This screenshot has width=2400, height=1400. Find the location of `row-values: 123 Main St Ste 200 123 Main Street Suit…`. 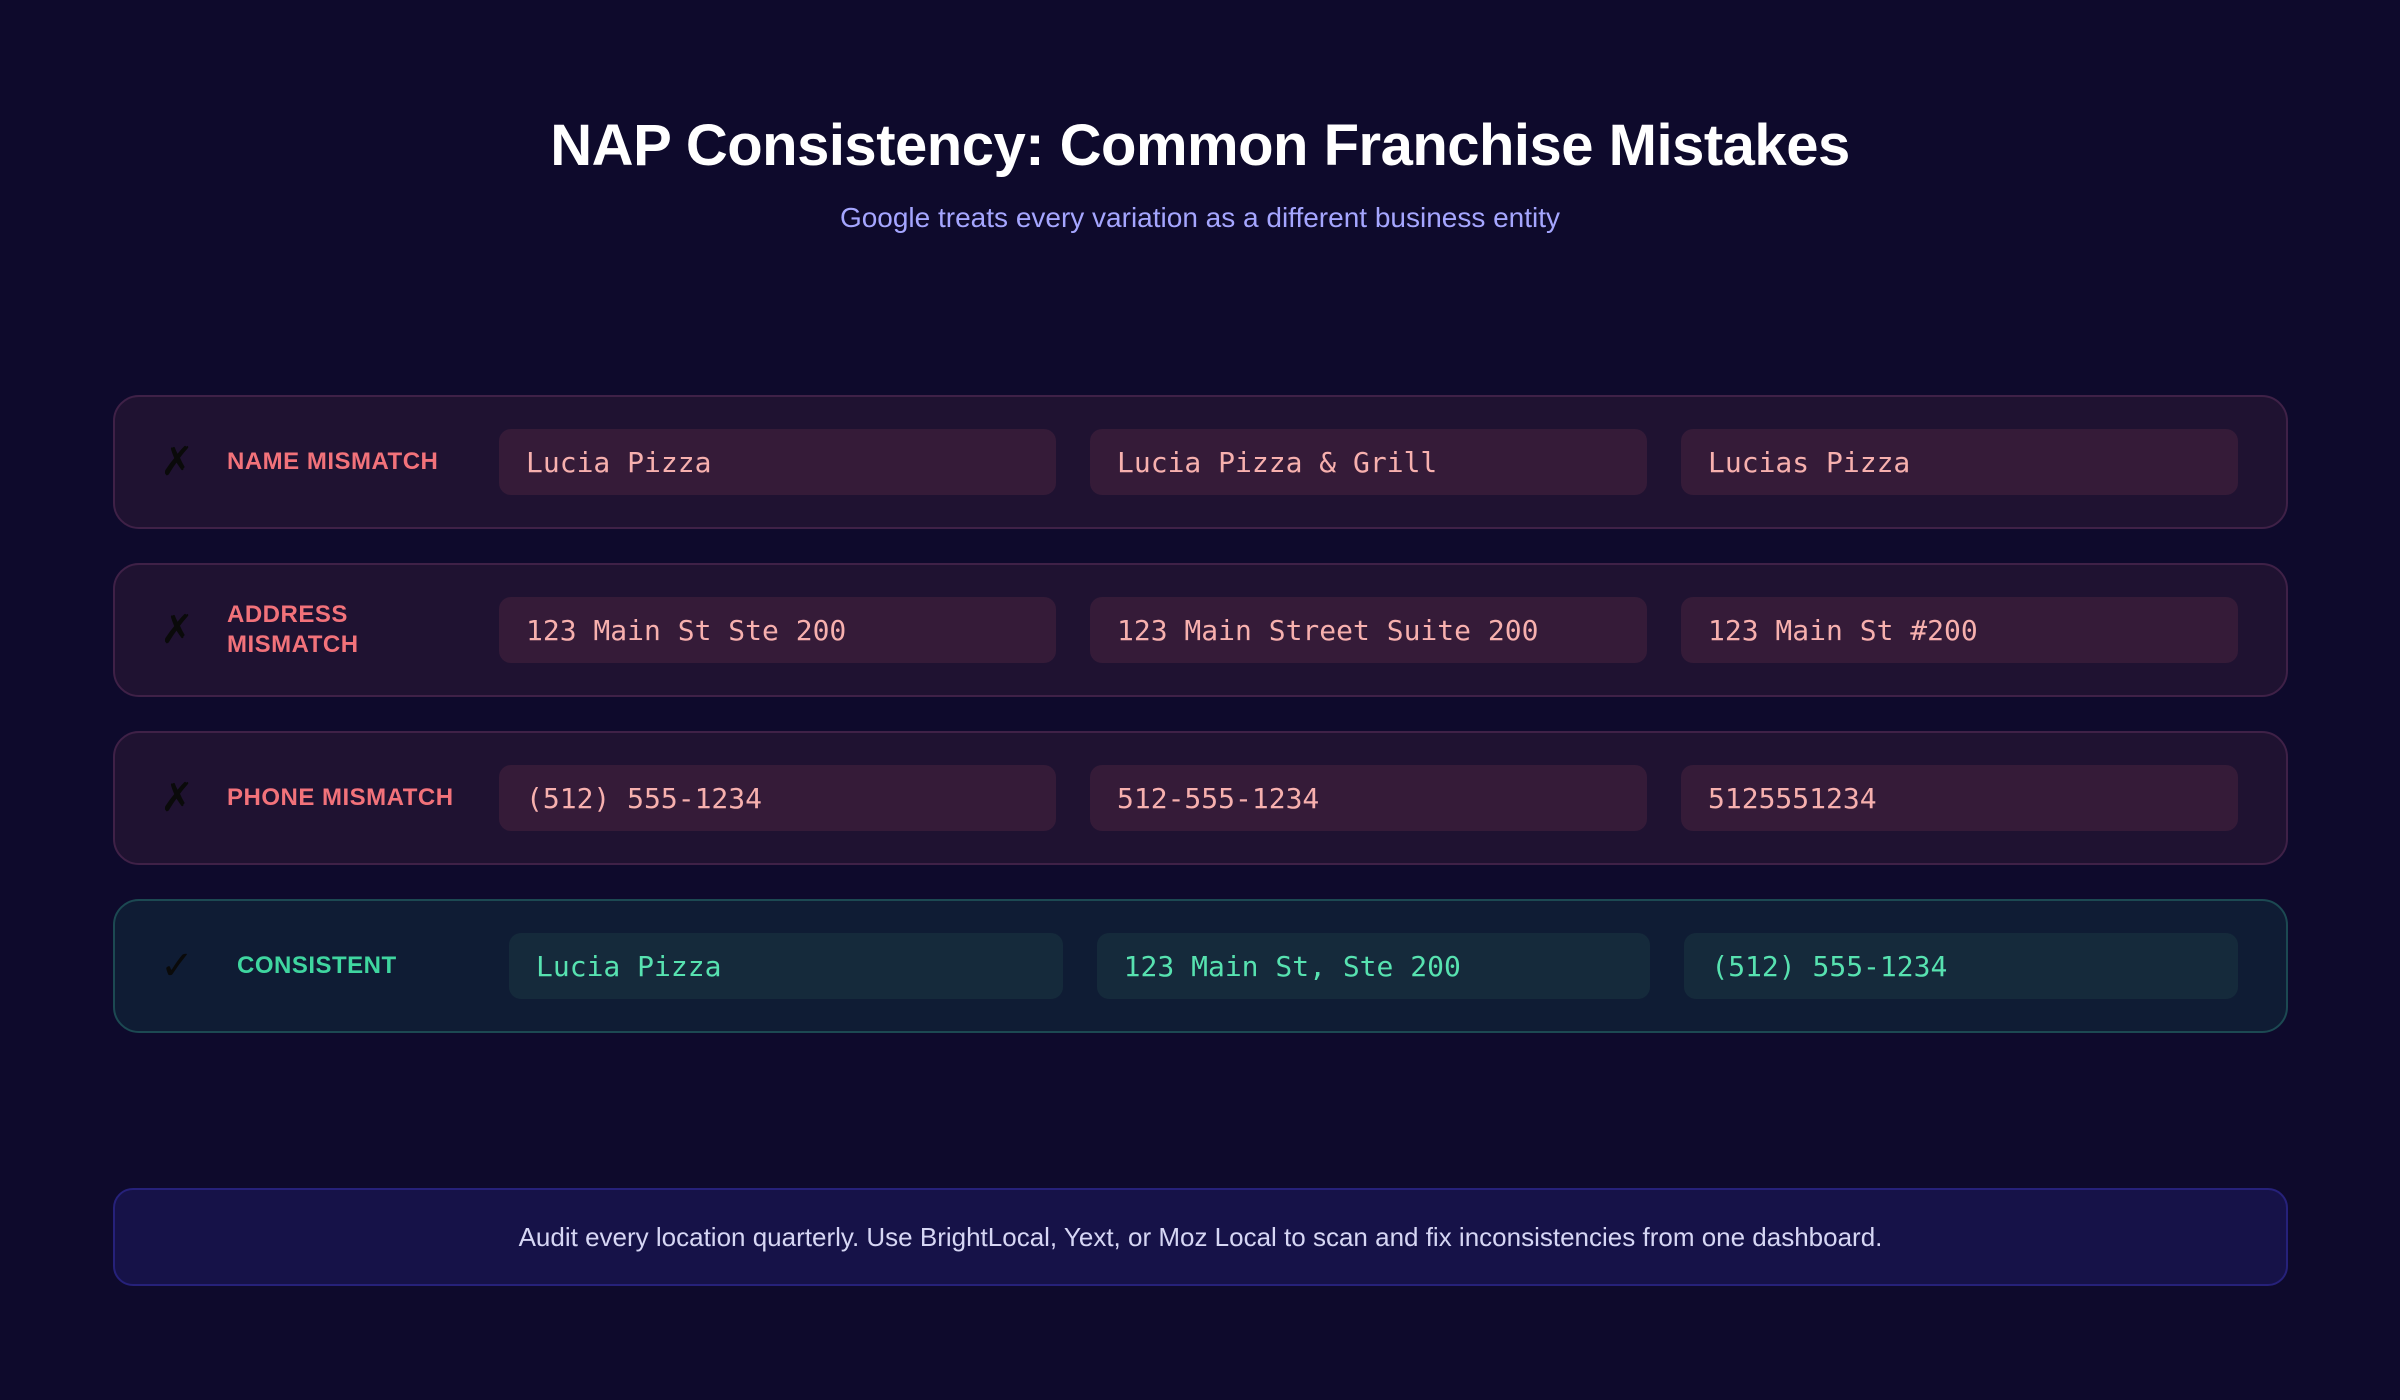

row-values: 123 Main St Ste 200 123 Main Street Suit… is located at coordinates (1368, 630).